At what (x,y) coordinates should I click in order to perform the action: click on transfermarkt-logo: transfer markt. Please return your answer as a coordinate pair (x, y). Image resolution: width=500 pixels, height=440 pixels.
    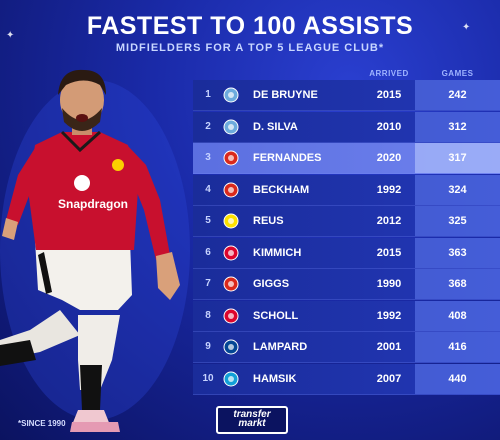
    Looking at the image, I should click on (252, 420).